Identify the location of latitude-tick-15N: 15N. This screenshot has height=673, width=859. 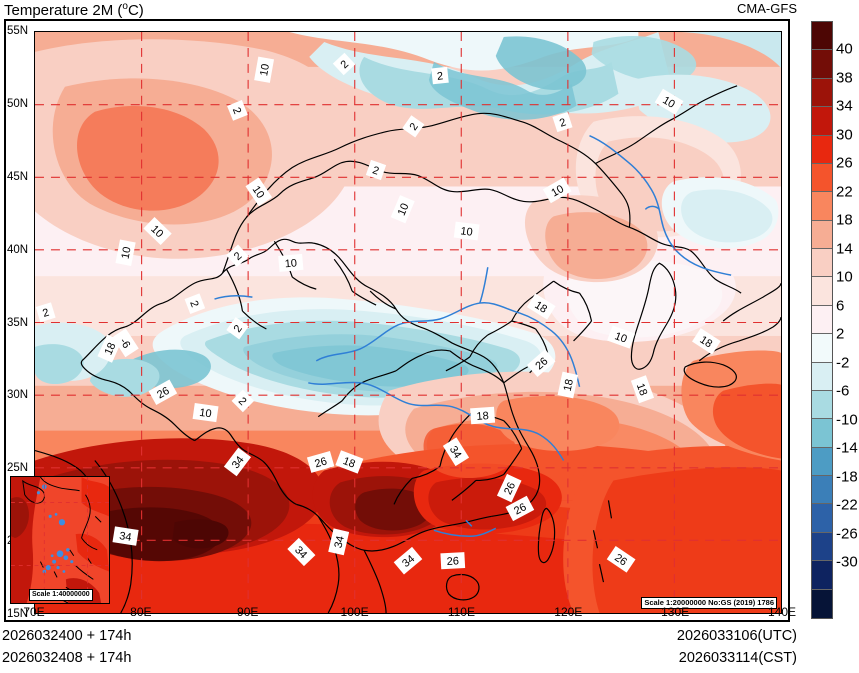
(18, 614).